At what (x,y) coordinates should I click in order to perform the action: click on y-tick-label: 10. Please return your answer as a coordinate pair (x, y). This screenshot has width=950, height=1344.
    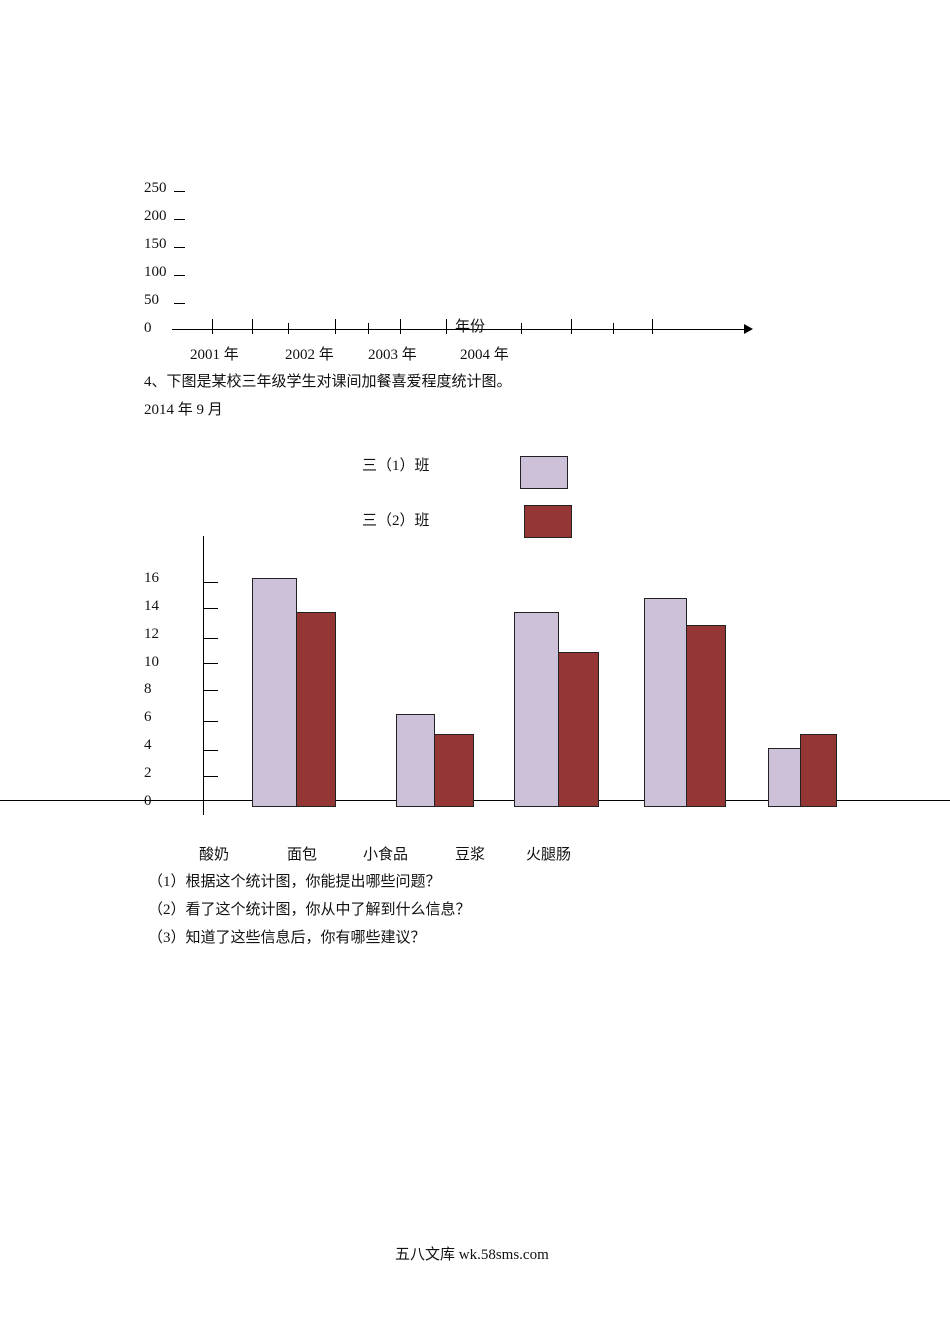
    Looking at the image, I should click on (151, 662).